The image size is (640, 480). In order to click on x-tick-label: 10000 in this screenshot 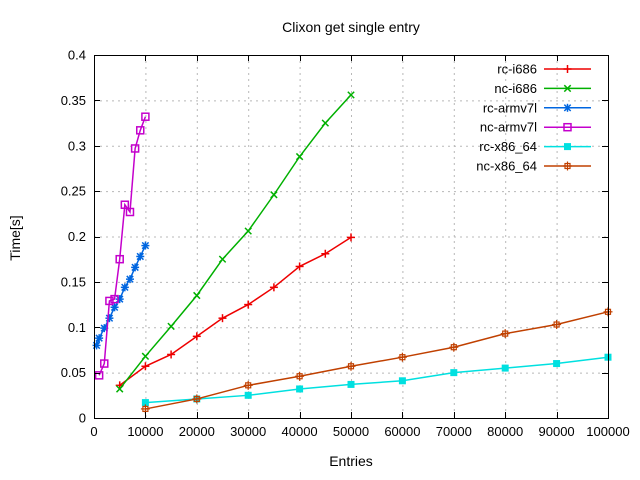, I will do `click(145, 431)`.